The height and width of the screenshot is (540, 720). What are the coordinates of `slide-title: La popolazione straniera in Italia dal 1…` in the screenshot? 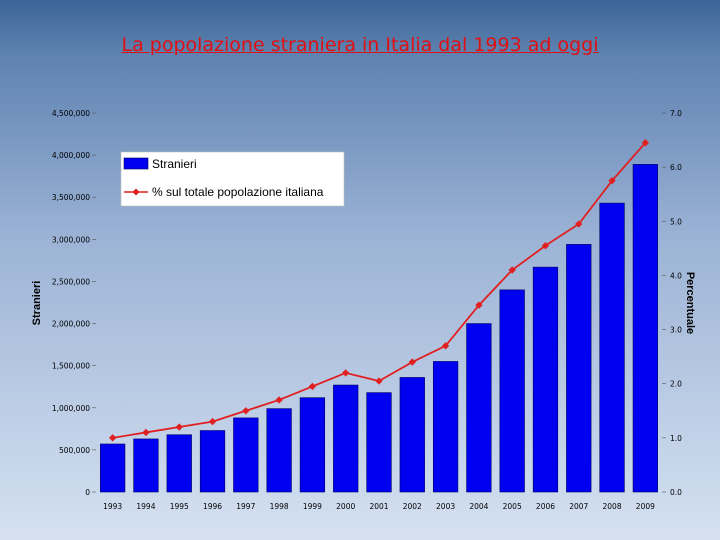 It's located at (360, 45).